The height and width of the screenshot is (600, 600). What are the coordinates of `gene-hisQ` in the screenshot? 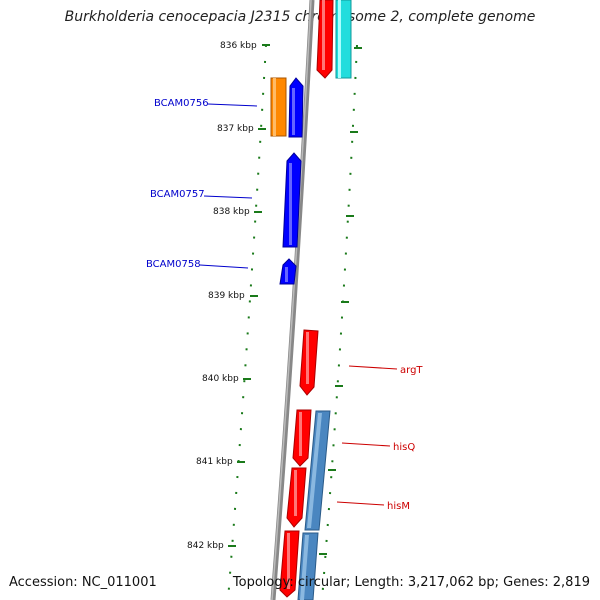 It's located at (302, 438).